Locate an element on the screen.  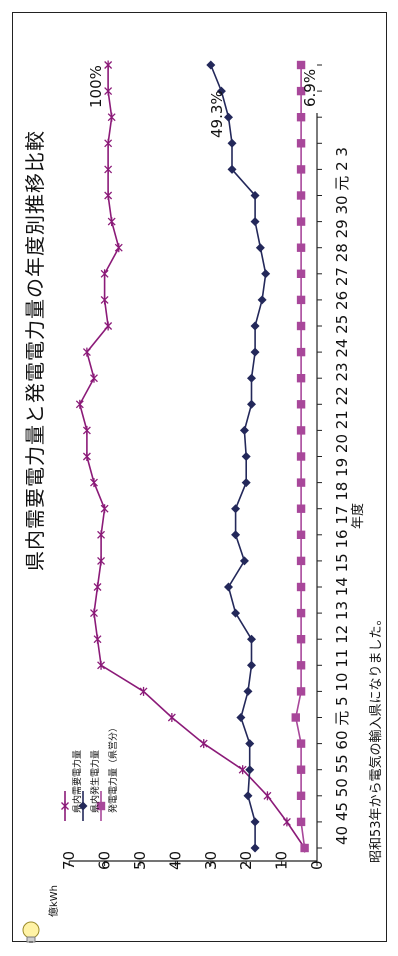
value-tick-label: 60 is located at coordinates (105, 860).